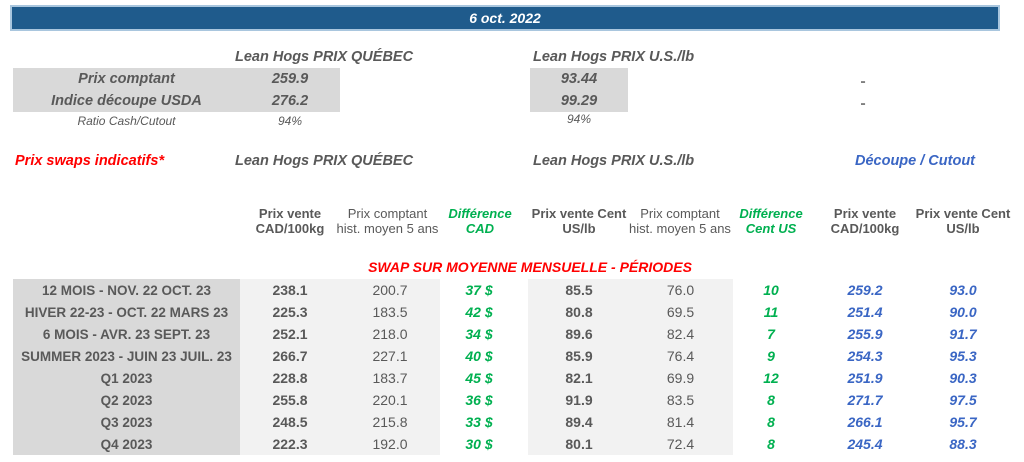 The height and width of the screenshot is (462, 1024). Describe the element at coordinates (390, 356) in the screenshot. I see `cad-hist-cell: 227.1` at that location.